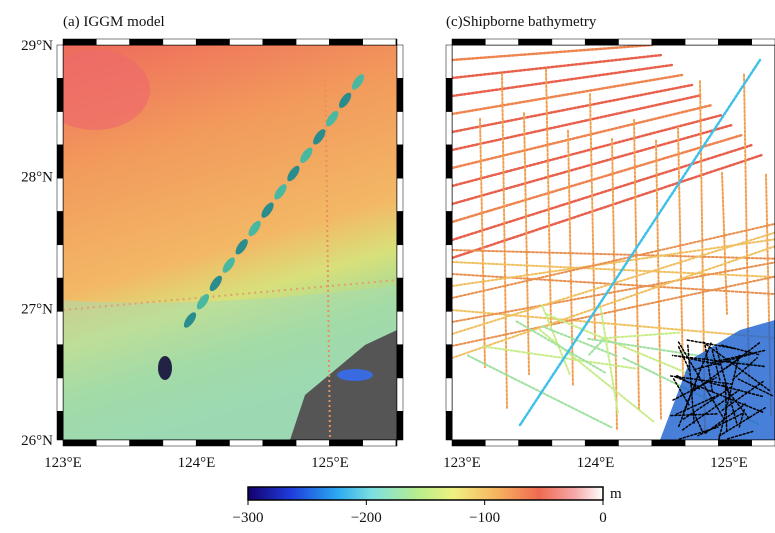 This screenshot has width=775, height=533. What do you see at coordinates (484, 518) in the screenshot?
I see `colorbar-label: −100` at bounding box center [484, 518].